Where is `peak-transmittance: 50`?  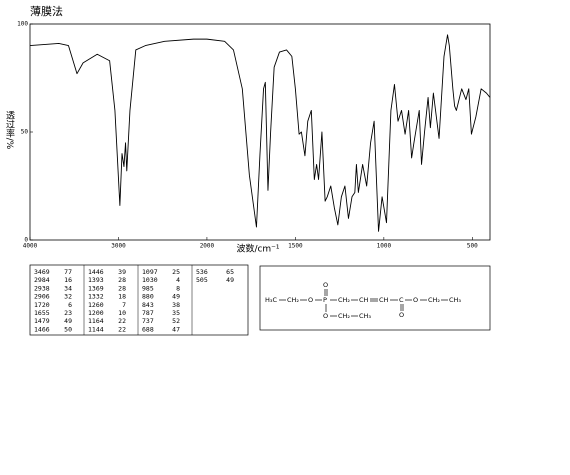 peak-transmittance: 50 is located at coordinates (68, 329).